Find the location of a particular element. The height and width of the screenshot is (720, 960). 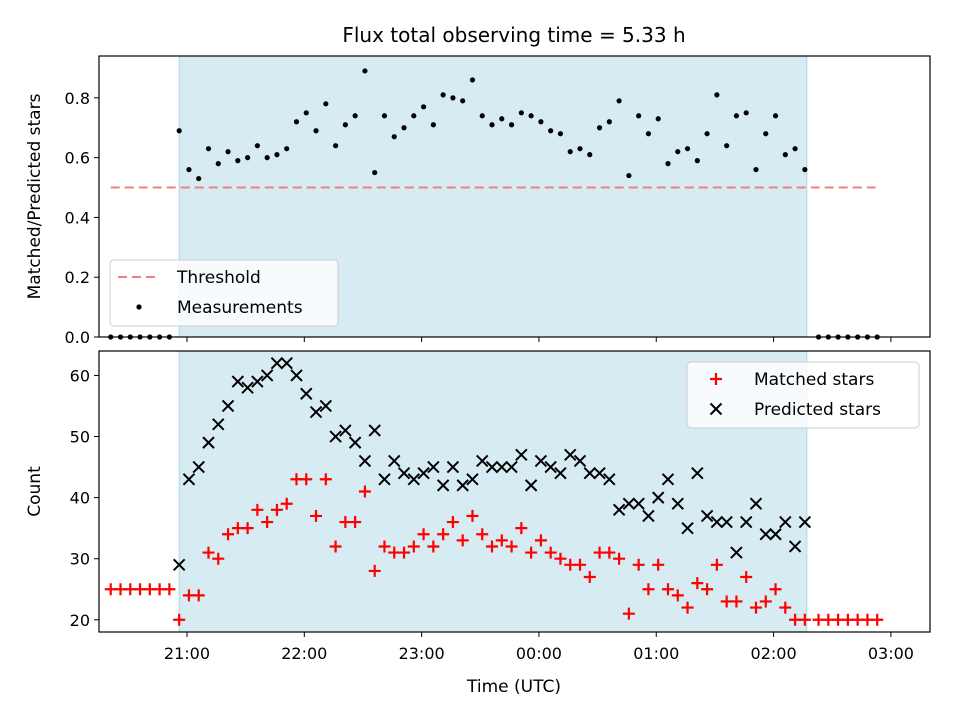

y-axis-label: Matched/Predicted stars is located at coordinates (35, 196).